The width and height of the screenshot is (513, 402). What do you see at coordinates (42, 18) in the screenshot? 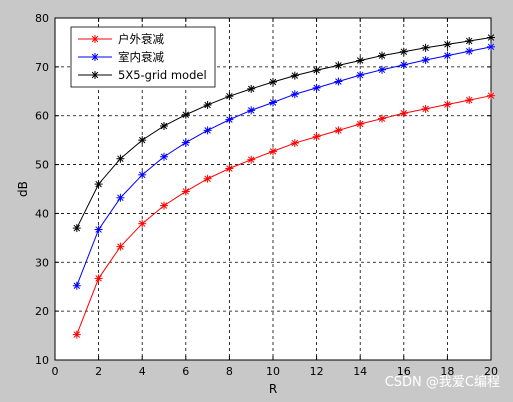
I see `y-tick-label: 80` at bounding box center [42, 18].